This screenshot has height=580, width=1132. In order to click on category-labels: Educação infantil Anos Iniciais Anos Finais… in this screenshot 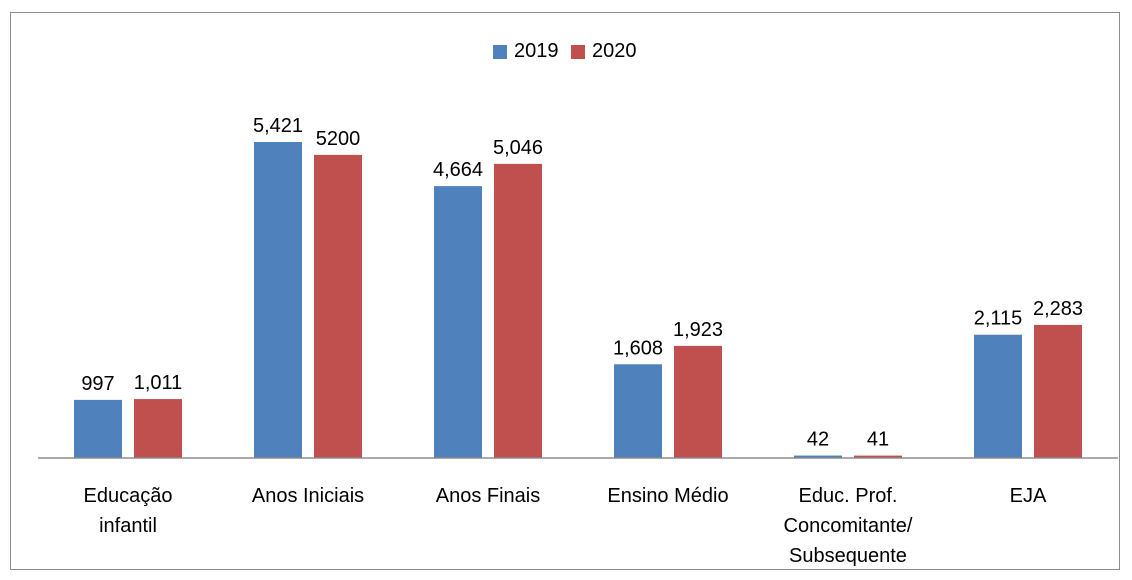, I will do `click(565, 526)`.